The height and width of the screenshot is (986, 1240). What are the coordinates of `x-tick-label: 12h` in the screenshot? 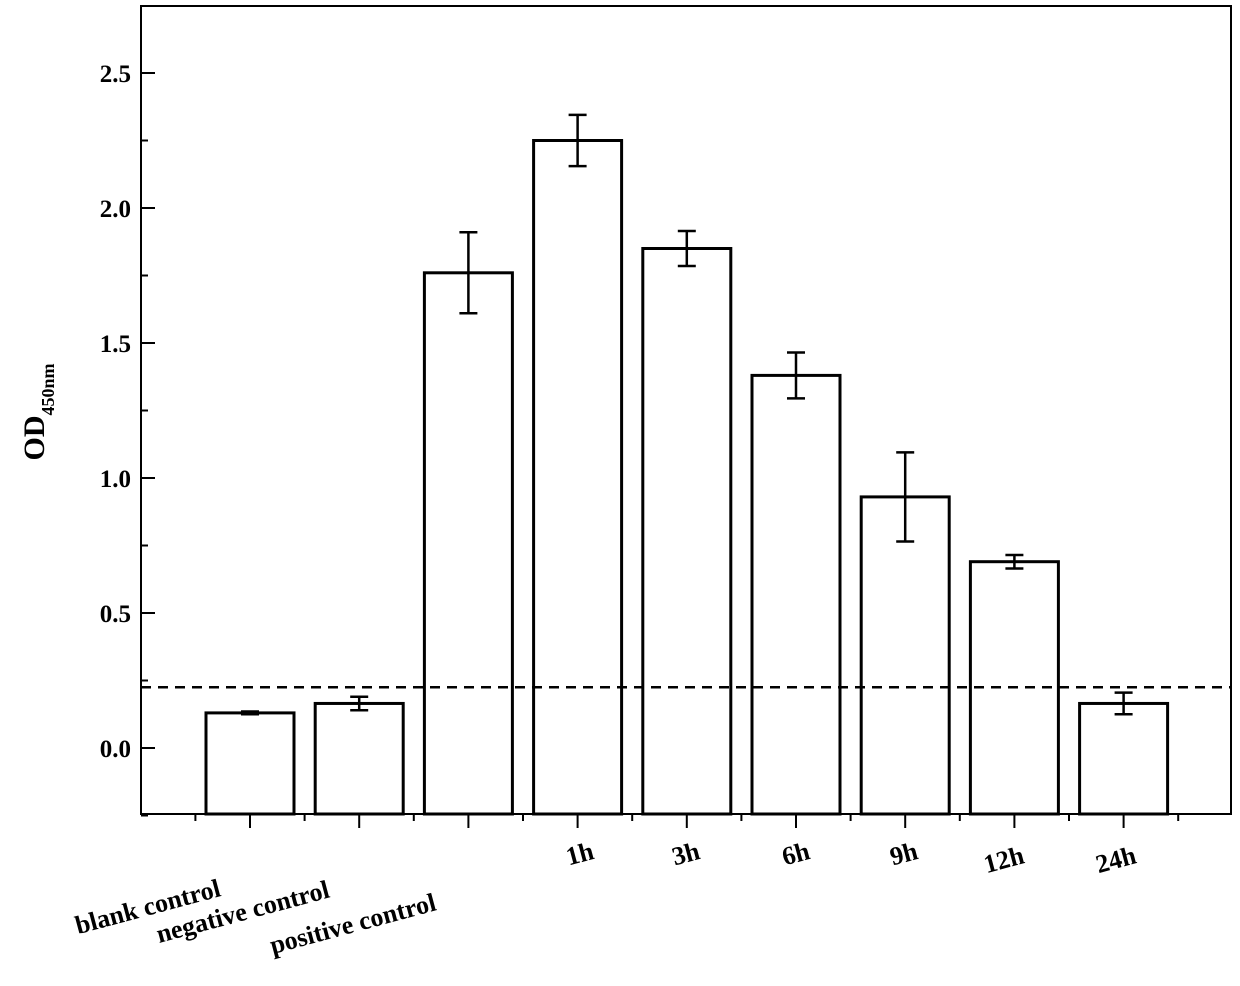 It's located at (1004, 859).